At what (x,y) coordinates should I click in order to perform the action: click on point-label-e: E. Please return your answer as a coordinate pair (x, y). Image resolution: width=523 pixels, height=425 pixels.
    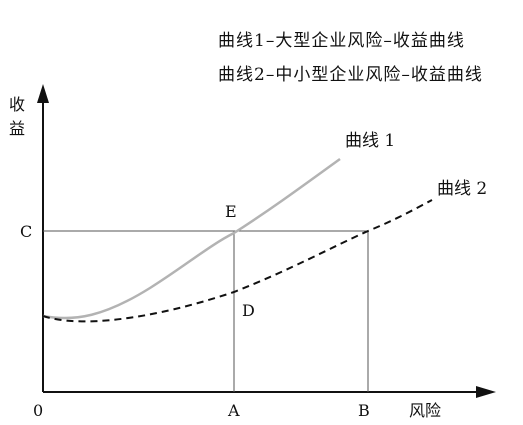
    Looking at the image, I should click on (231, 211).